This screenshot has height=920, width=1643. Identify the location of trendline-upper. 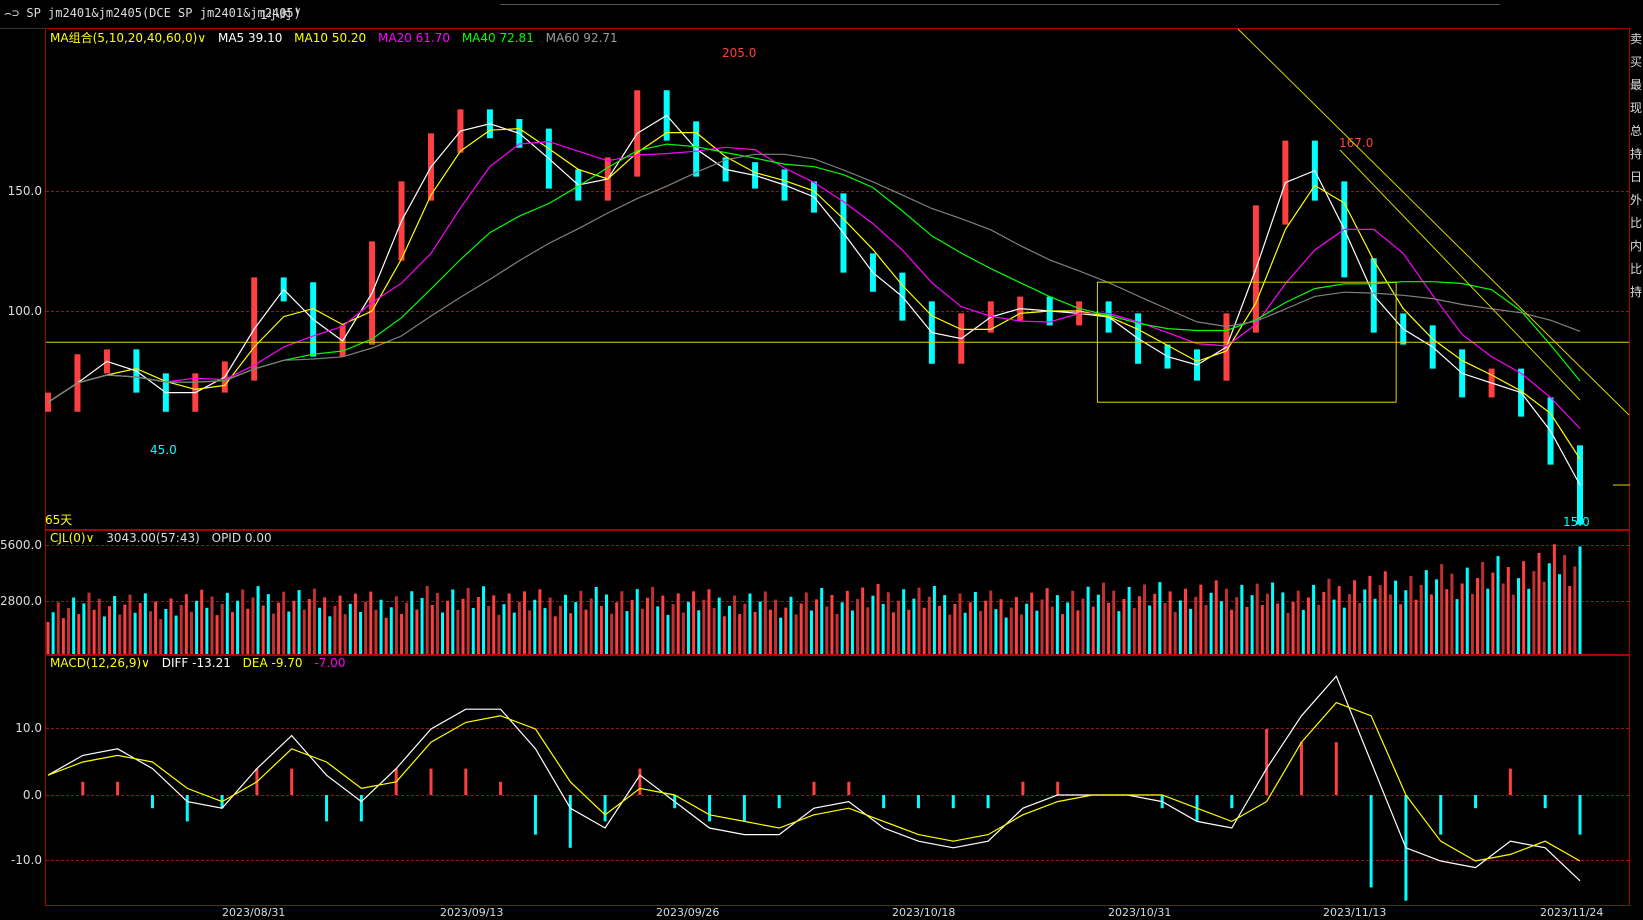
(1433, 222).